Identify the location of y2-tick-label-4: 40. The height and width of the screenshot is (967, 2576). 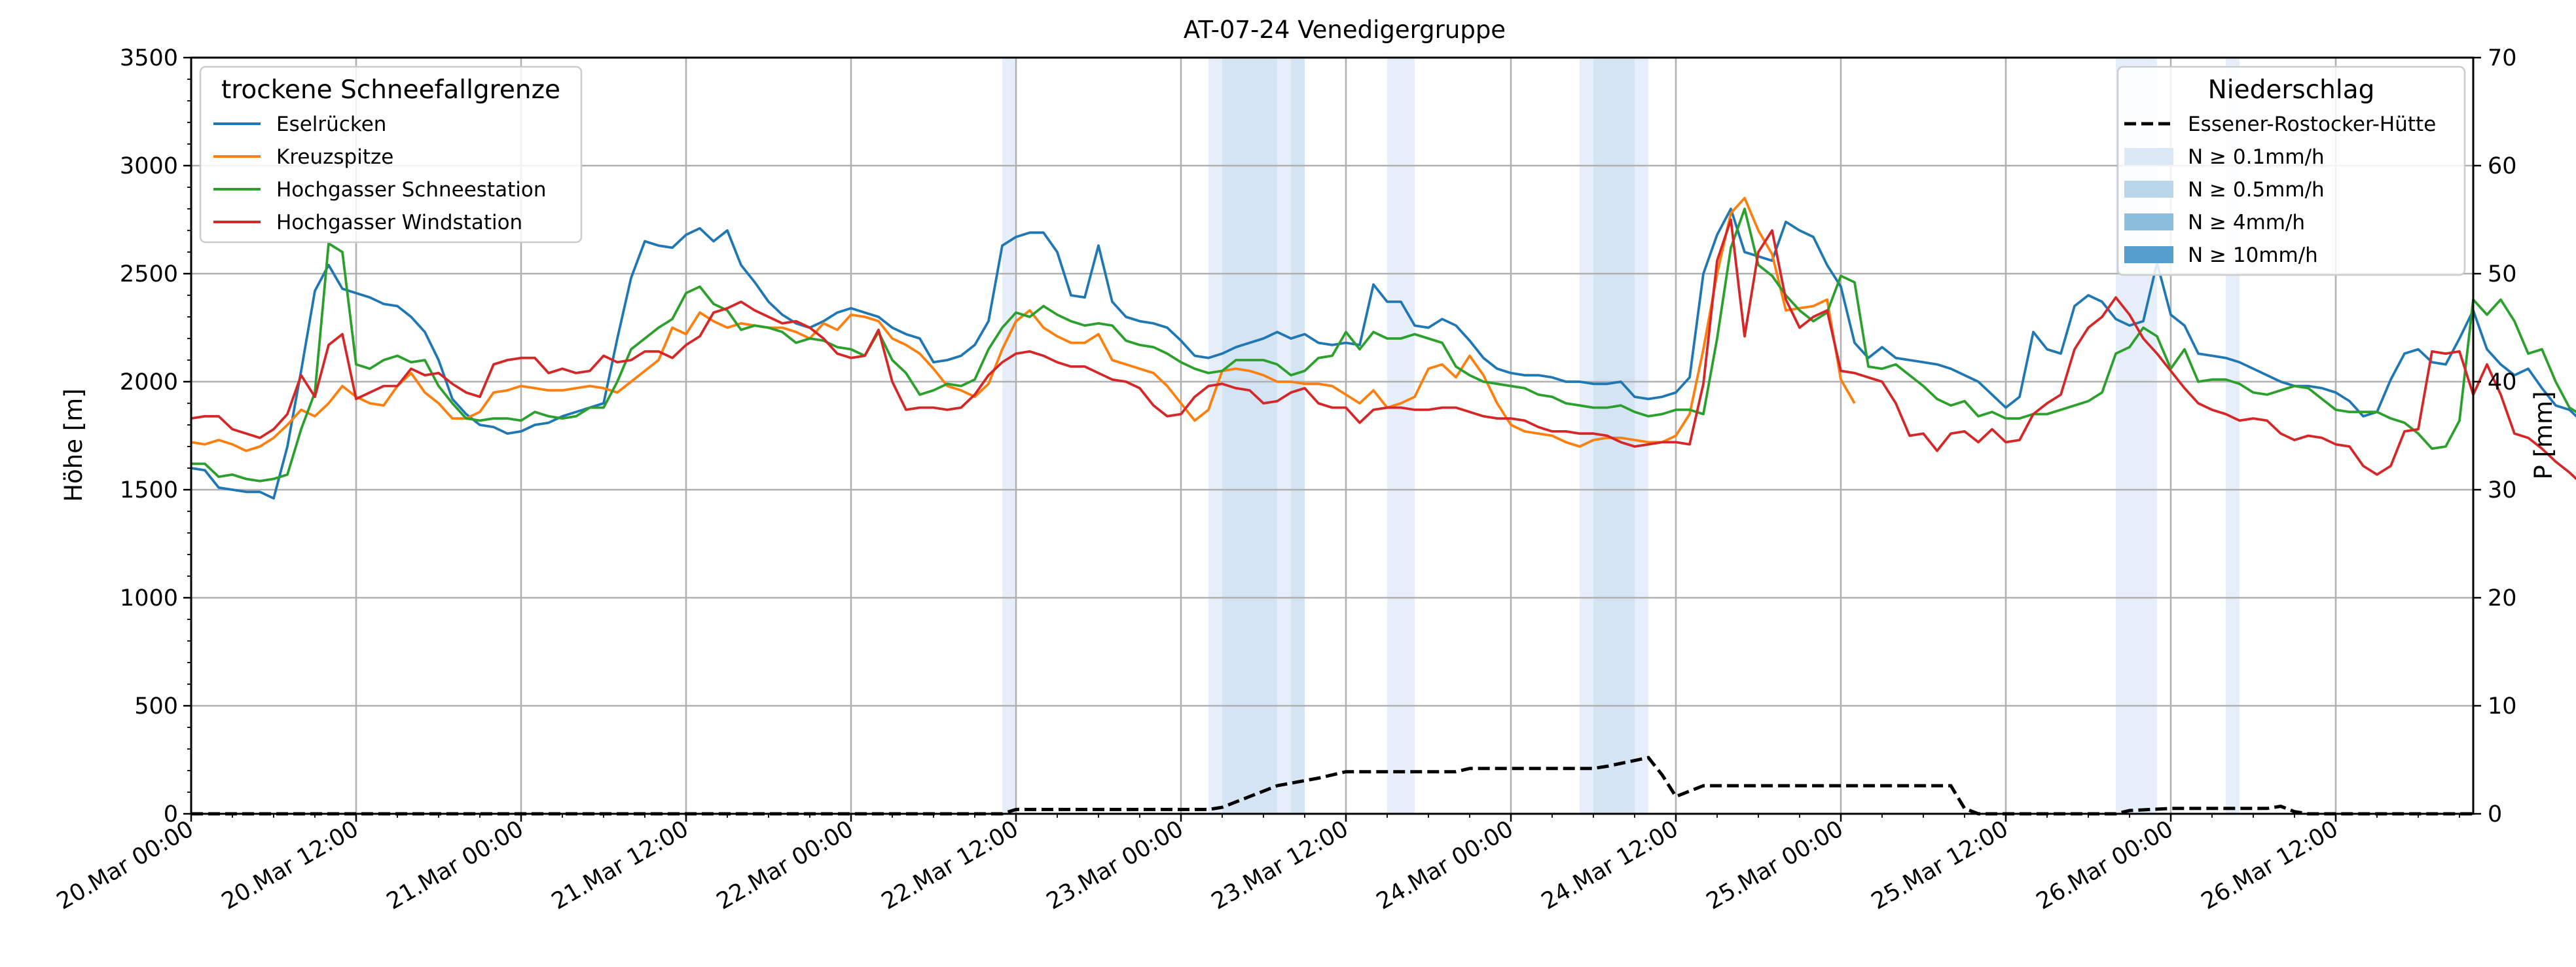
(2502, 382).